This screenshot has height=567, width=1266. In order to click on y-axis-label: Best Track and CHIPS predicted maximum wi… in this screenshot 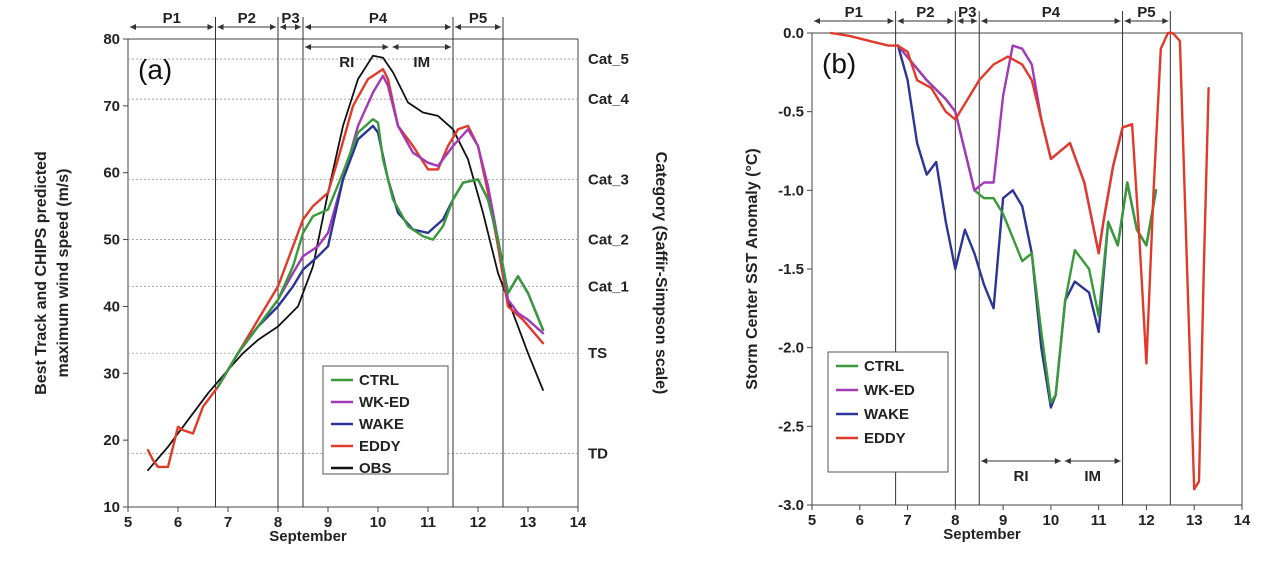, I will do `click(52, 273)`.